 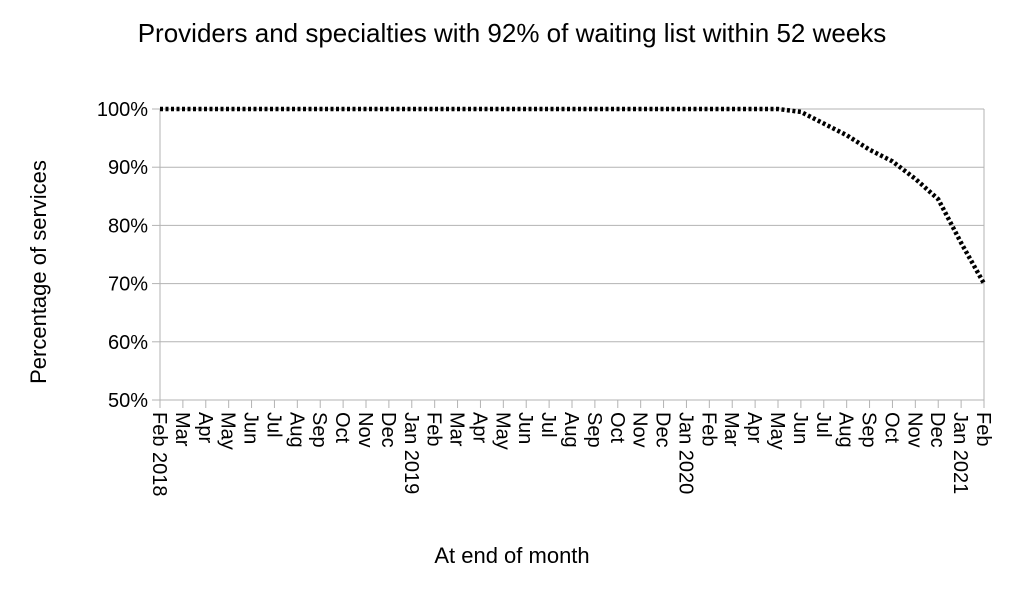 I want to click on x-tick-label: Jan 2019, so click(x=411, y=453).